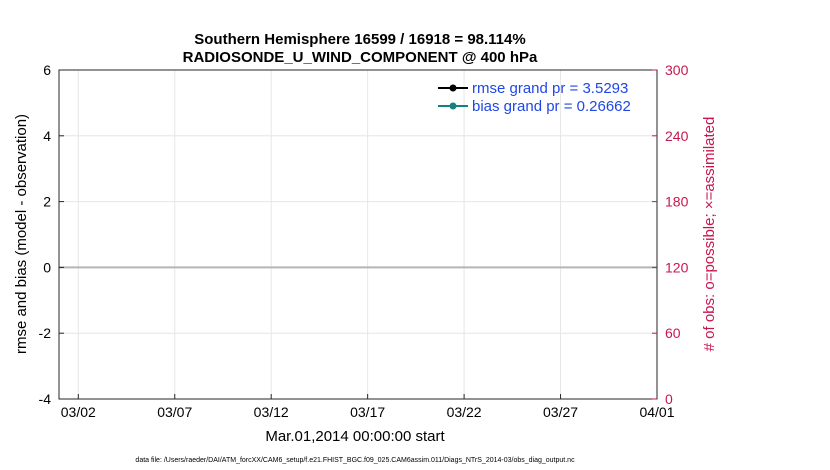  What do you see at coordinates (677, 202) in the screenshot?
I see `y-right-tick-label: 180` at bounding box center [677, 202].